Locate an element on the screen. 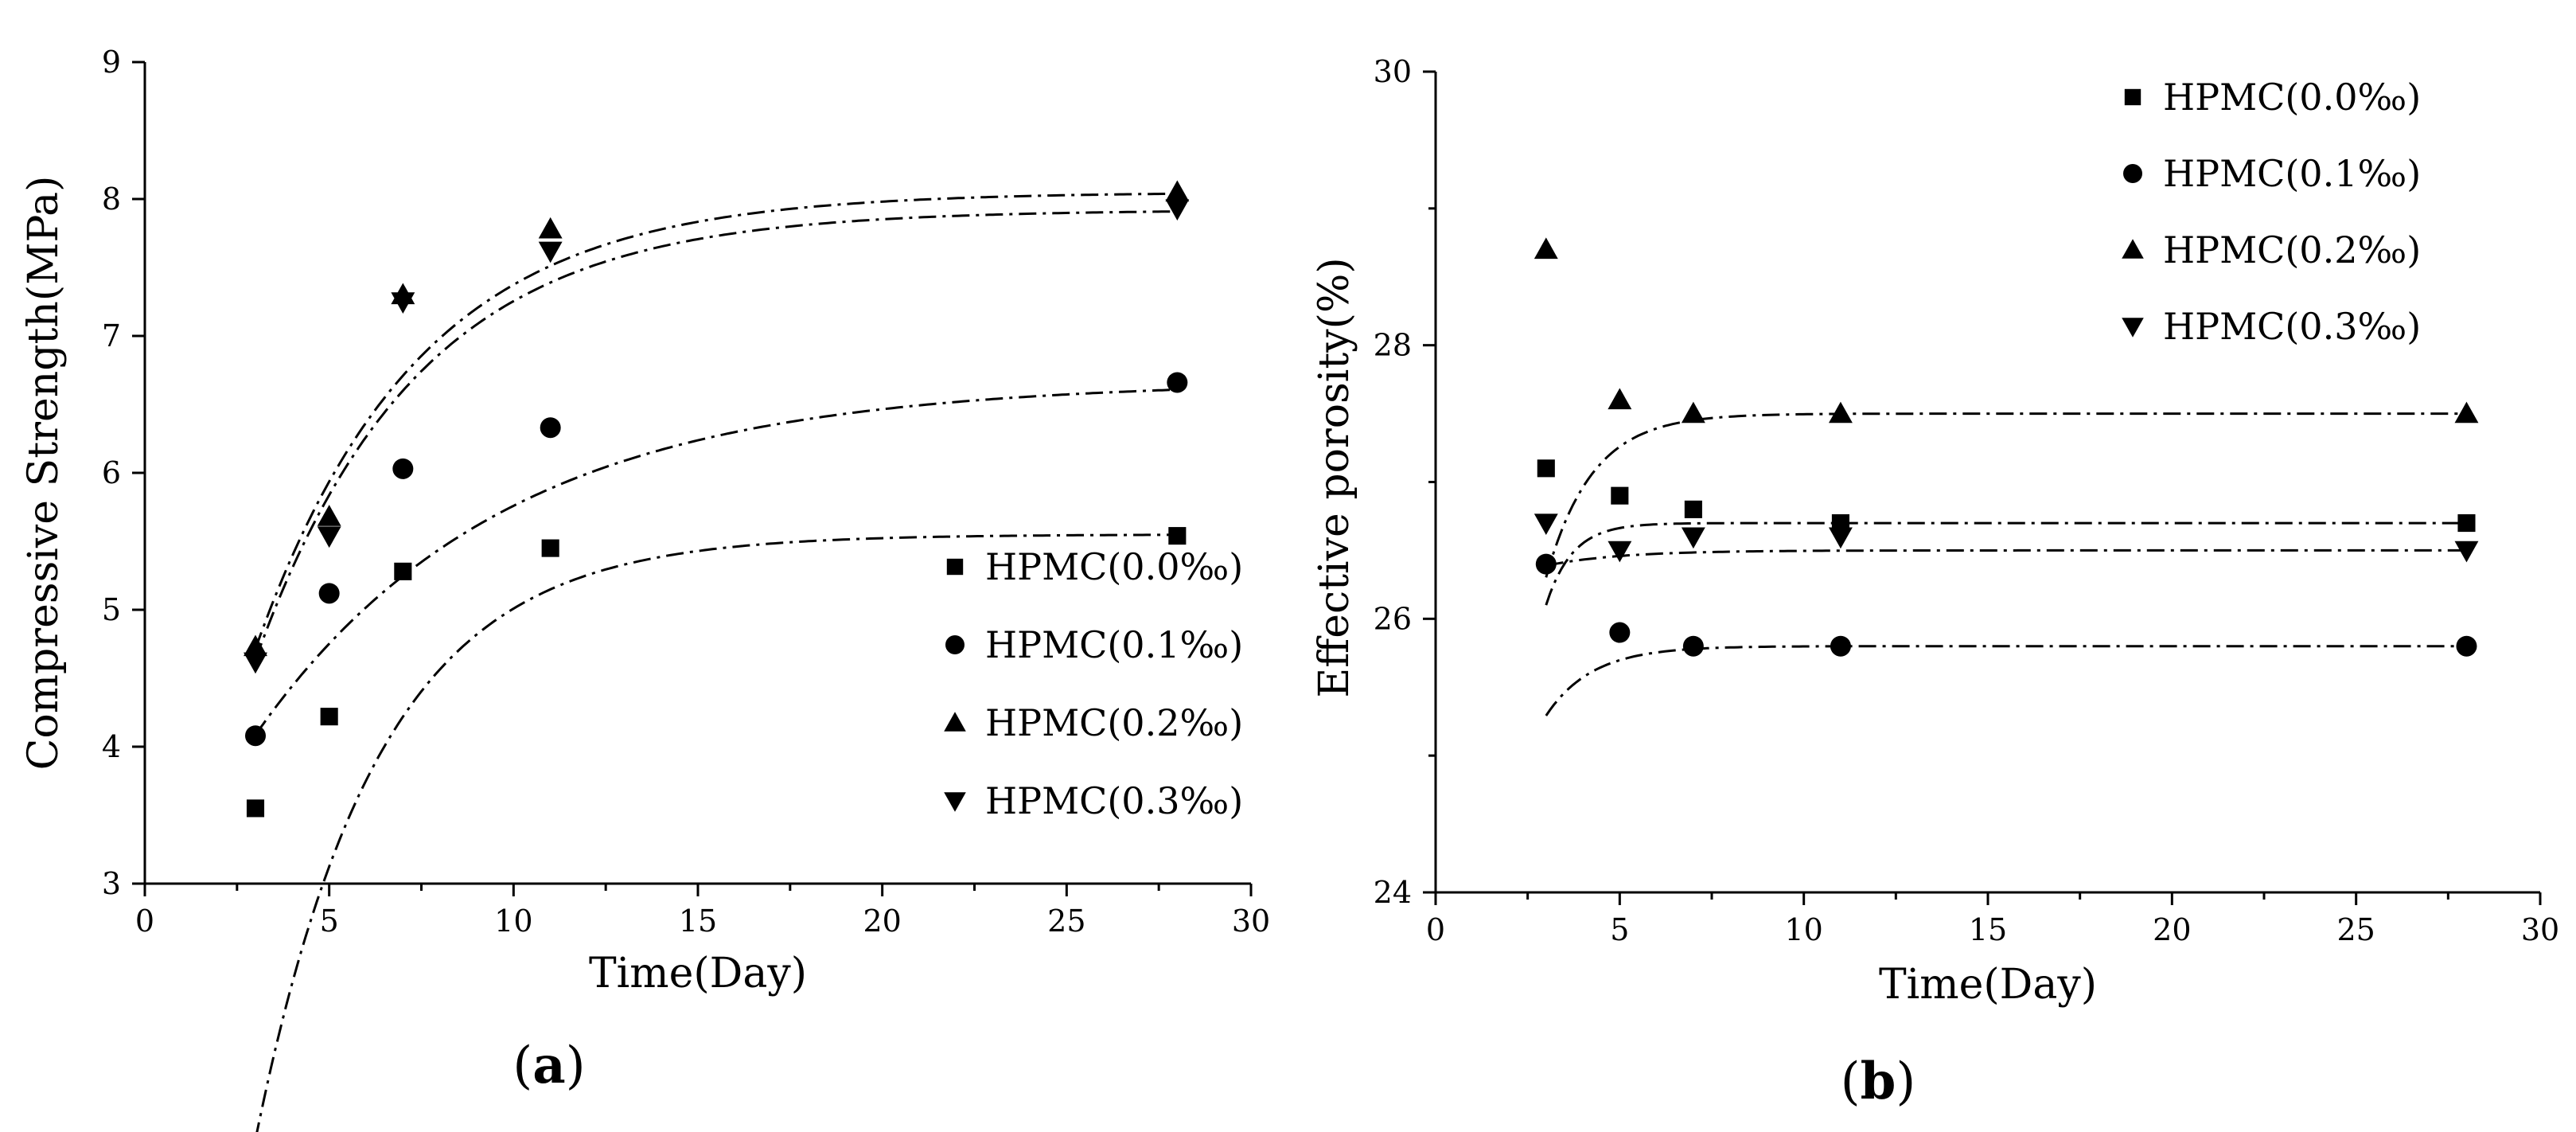 The image size is (2576, 1132). y-tick-label: 28 is located at coordinates (1393, 345).